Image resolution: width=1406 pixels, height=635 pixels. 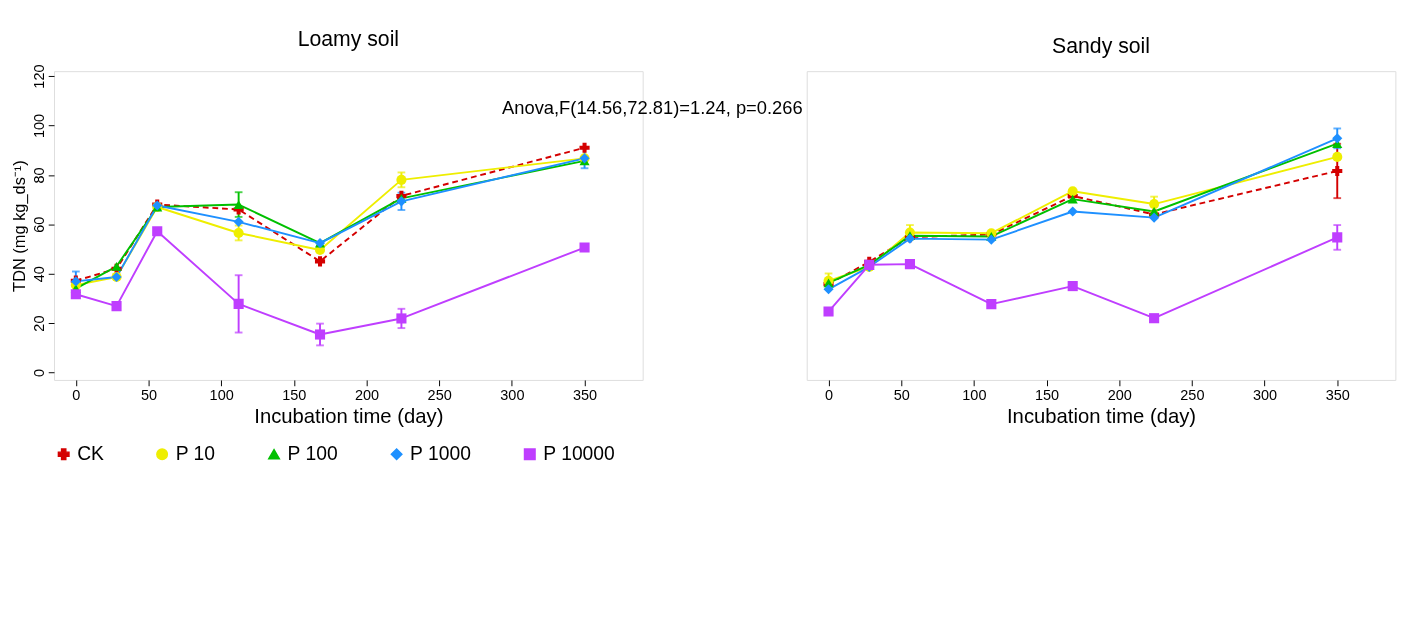 I want to click on legend-label: P 100, so click(x=312, y=454).